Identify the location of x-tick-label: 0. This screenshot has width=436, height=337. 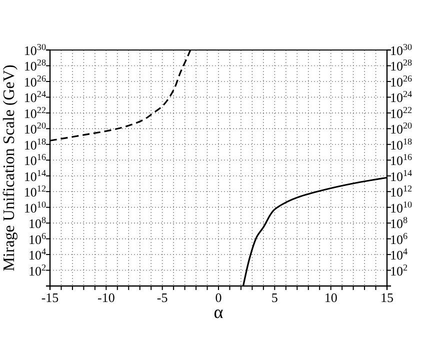
(218, 297).